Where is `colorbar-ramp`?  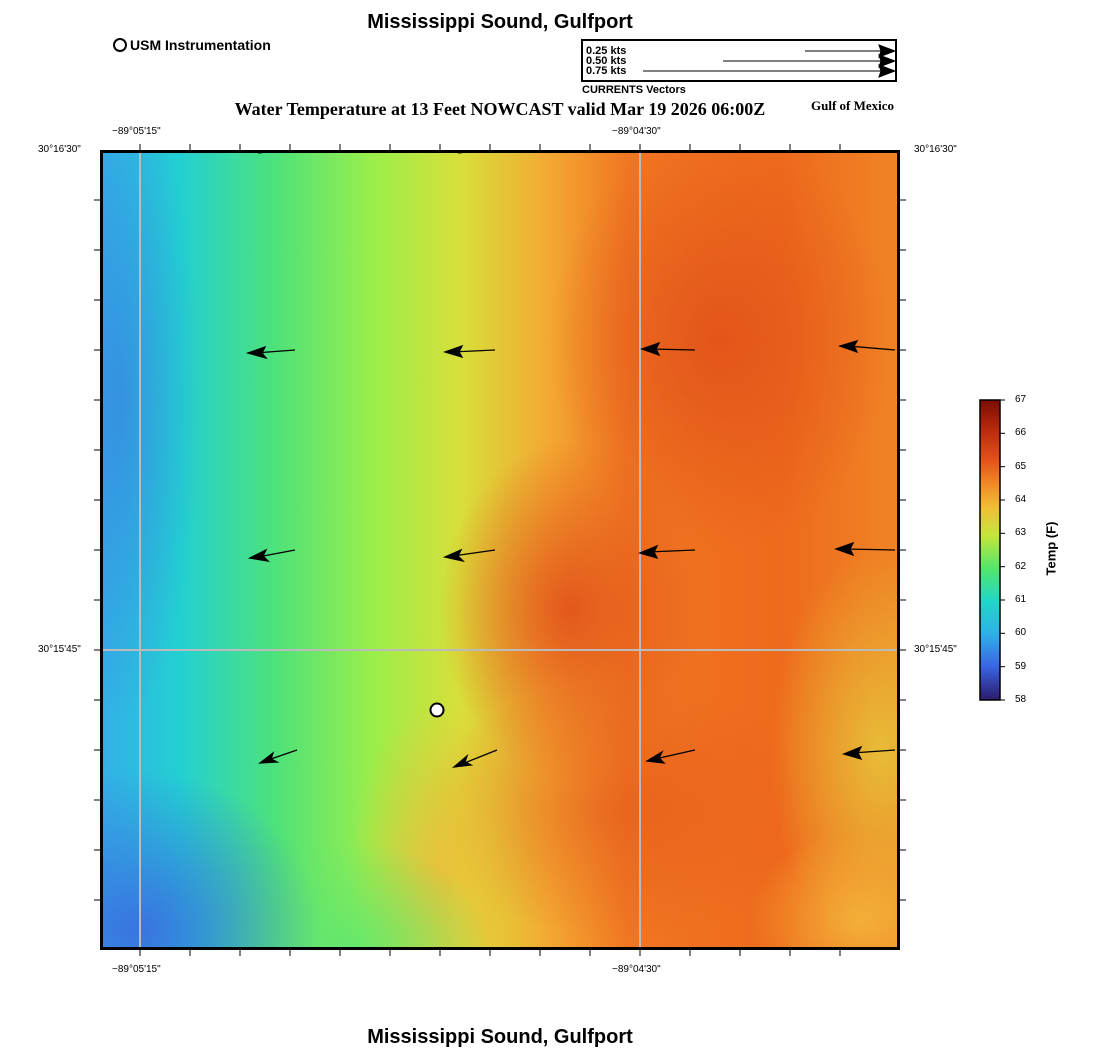 colorbar-ramp is located at coordinates (990, 550).